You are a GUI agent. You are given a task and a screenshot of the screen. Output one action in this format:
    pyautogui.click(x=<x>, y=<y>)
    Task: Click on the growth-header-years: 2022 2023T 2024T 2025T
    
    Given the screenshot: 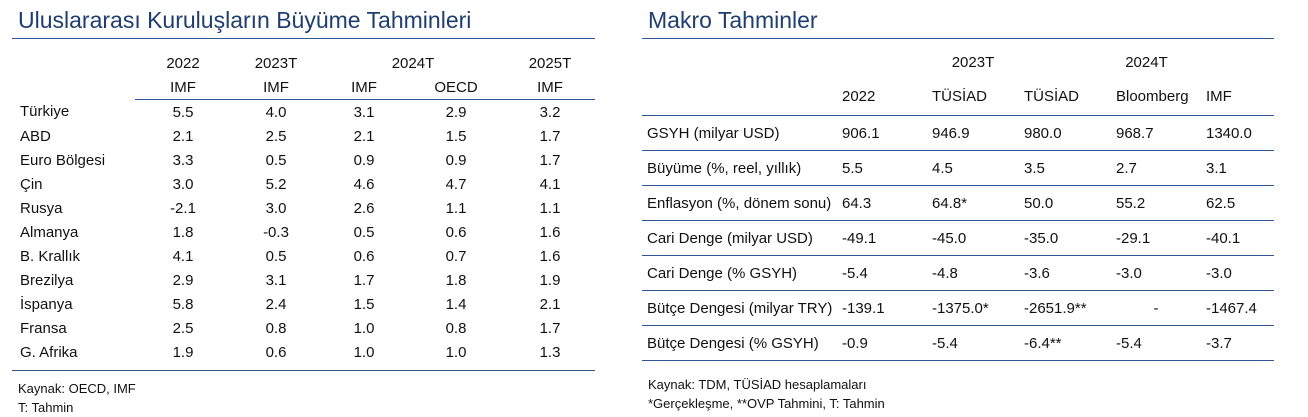 What is the action you would take?
    pyautogui.click(x=303, y=63)
    